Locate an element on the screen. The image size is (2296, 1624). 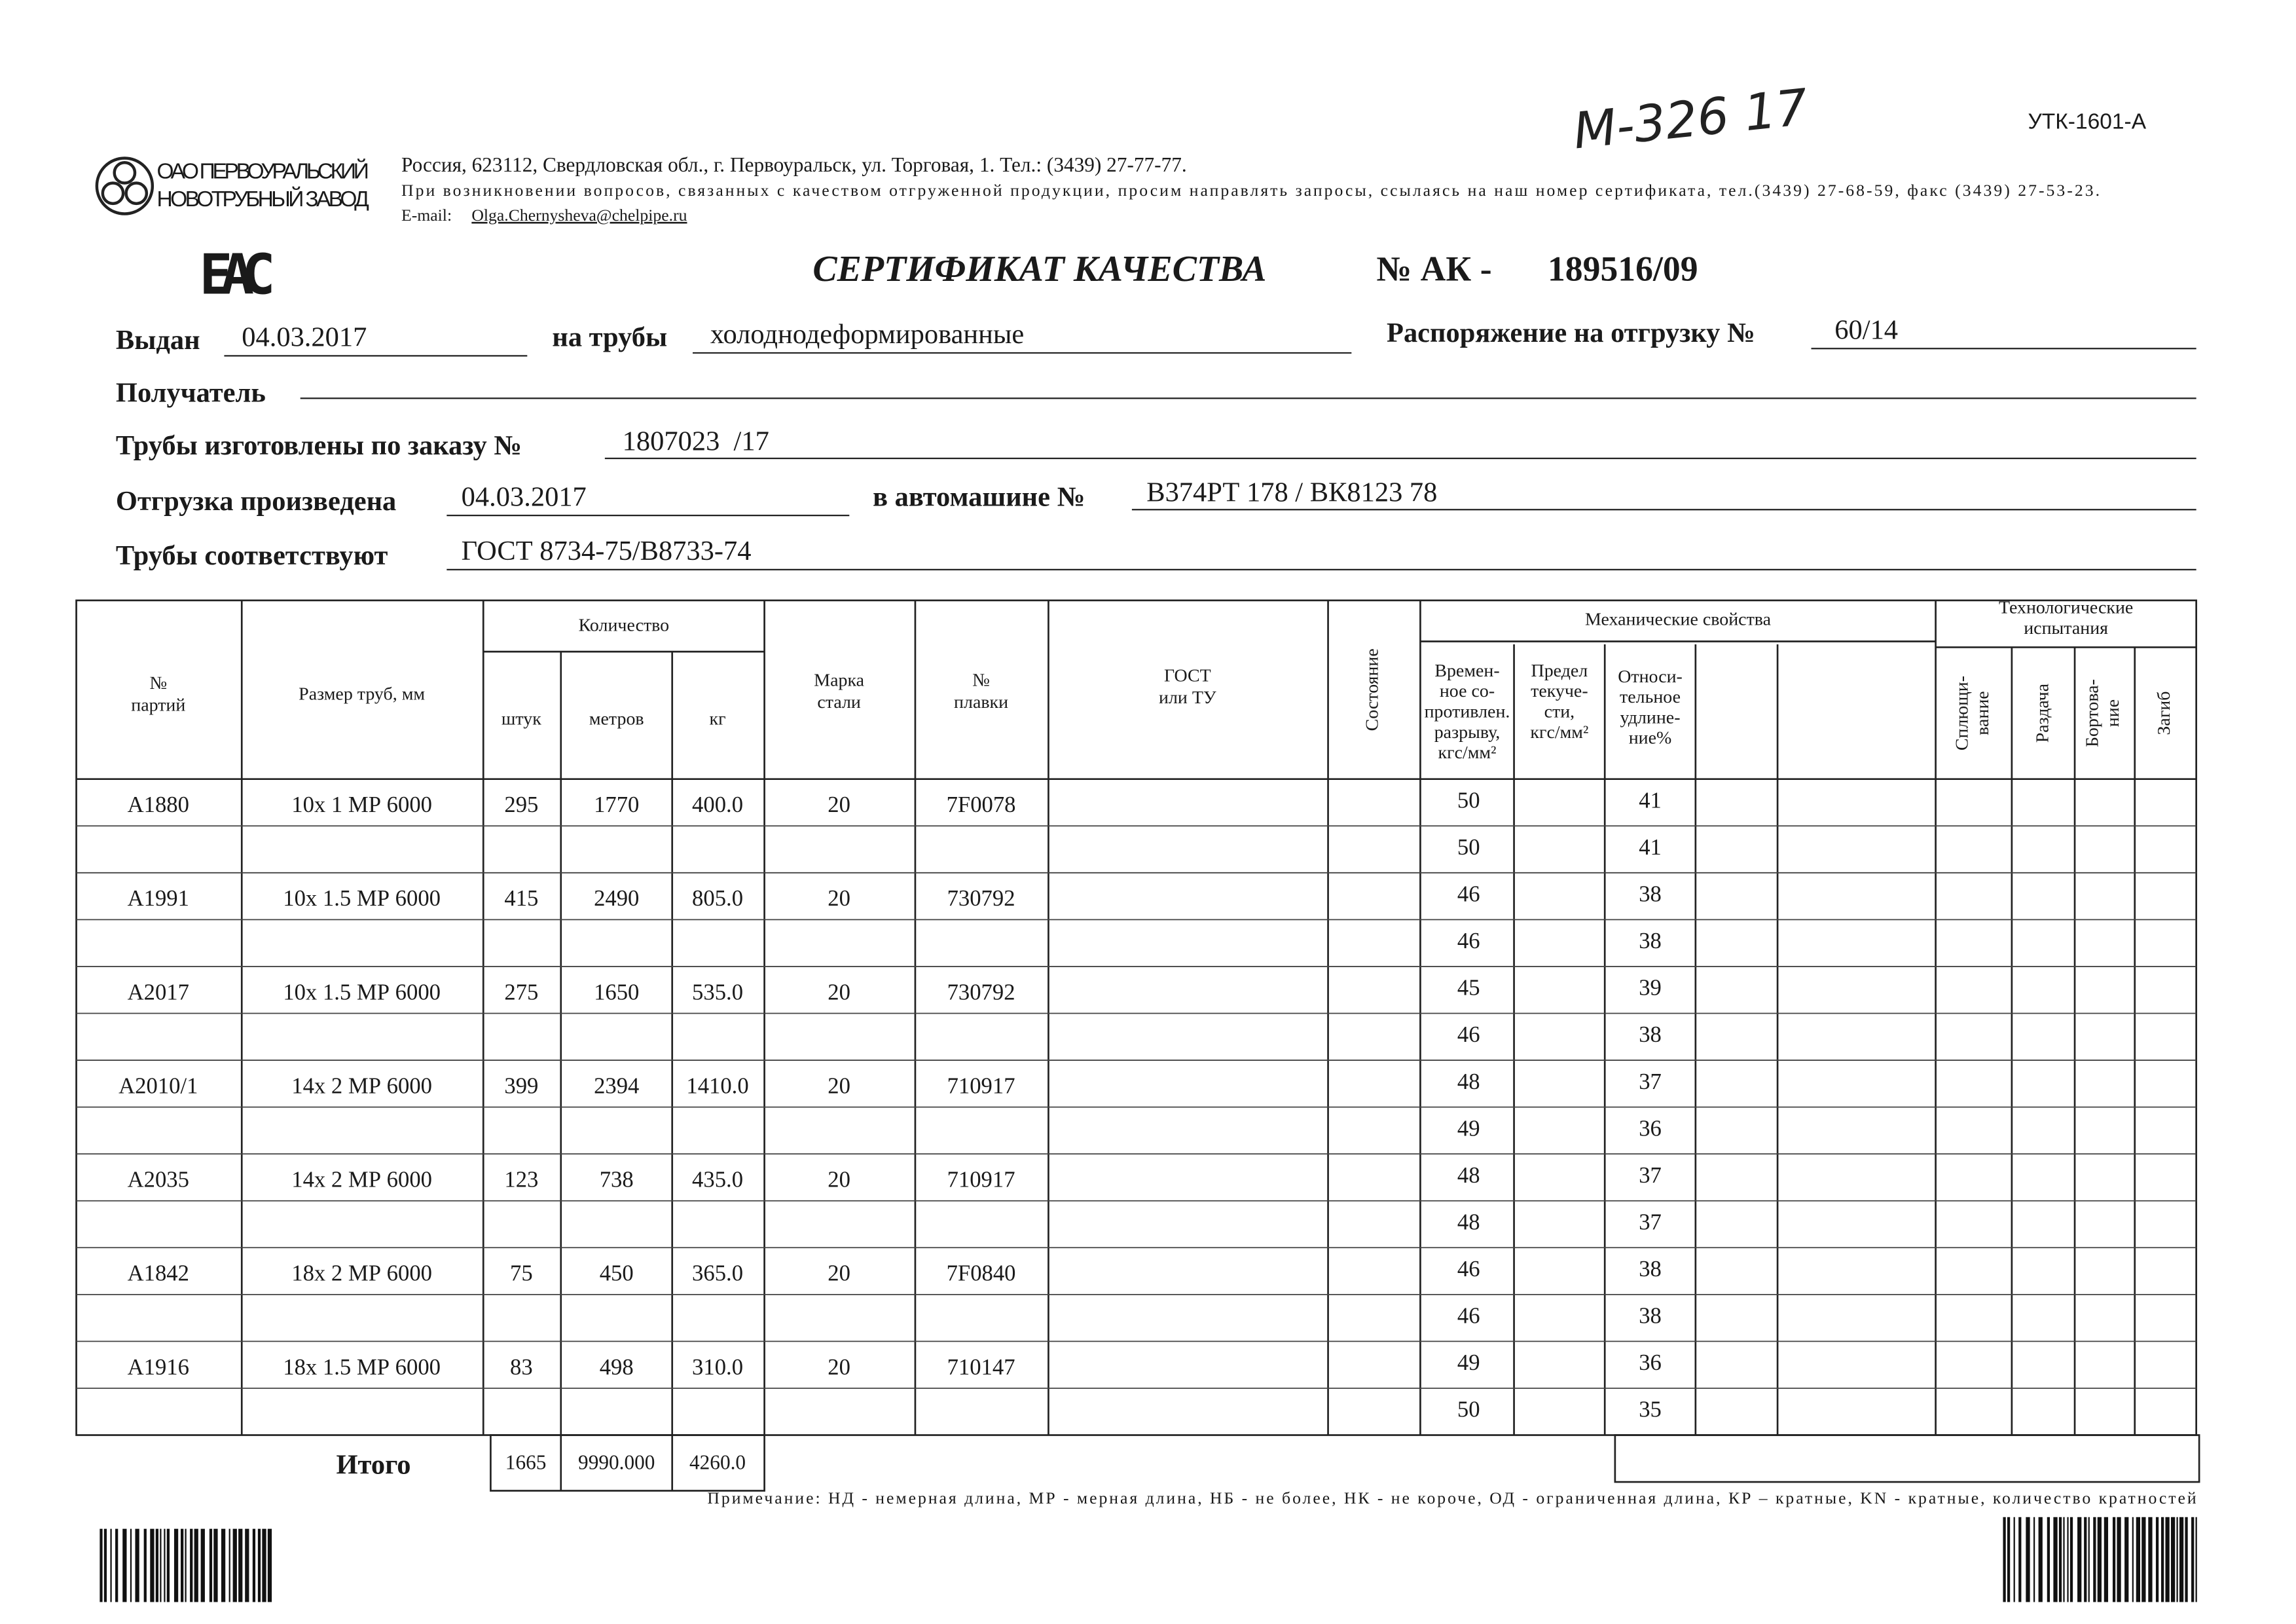
header-cell: Относи- is located at coordinates (1650, 677).